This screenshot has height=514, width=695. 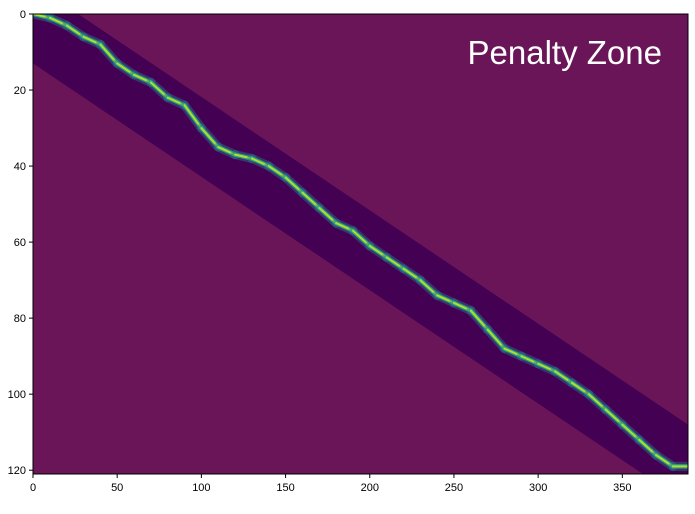 I want to click on penalty-zone-label: Penalty Zone, so click(x=565, y=52).